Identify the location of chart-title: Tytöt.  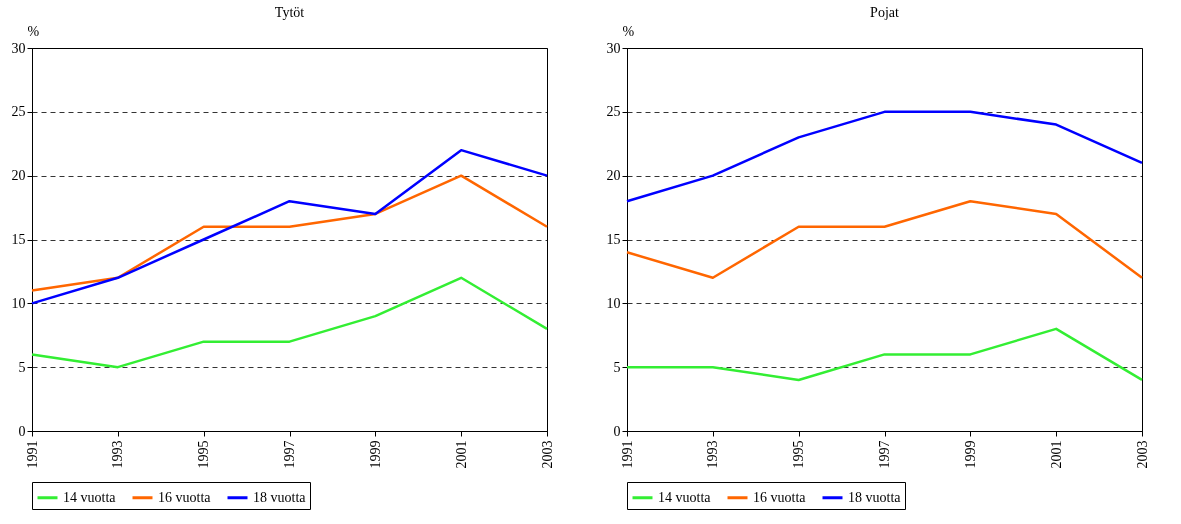
(289, 12).